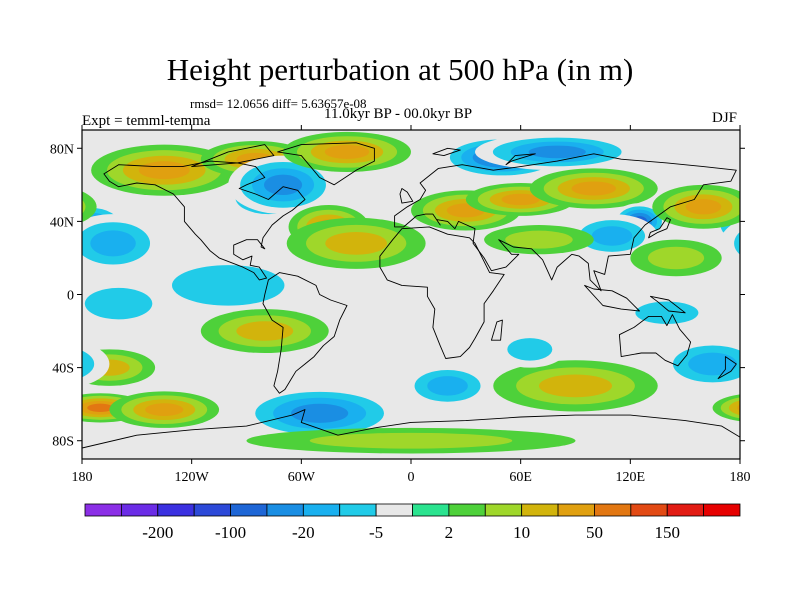 The width and height of the screenshot is (800, 600). Describe the element at coordinates (62, 149) in the screenshot. I see `y-tick-label: 80N` at that location.